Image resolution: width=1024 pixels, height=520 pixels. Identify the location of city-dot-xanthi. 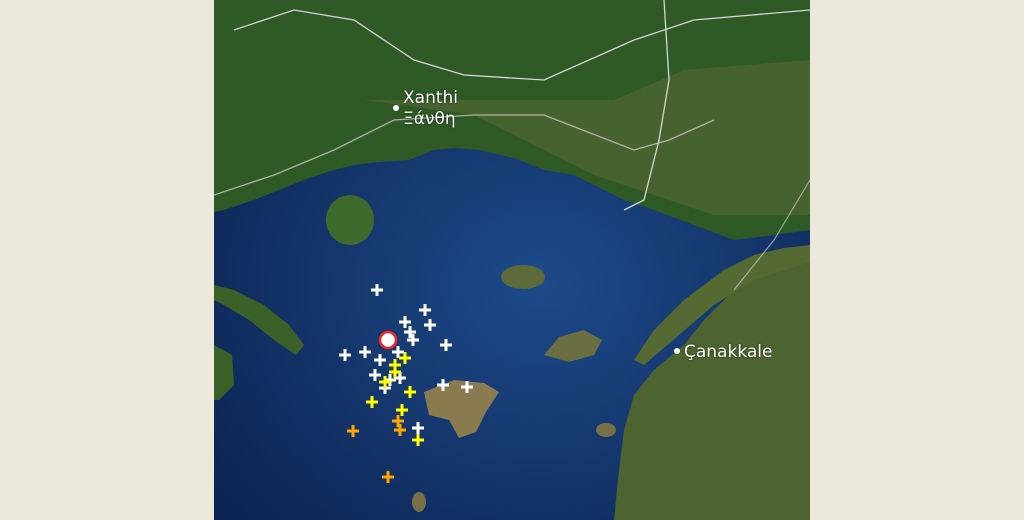
(396, 108).